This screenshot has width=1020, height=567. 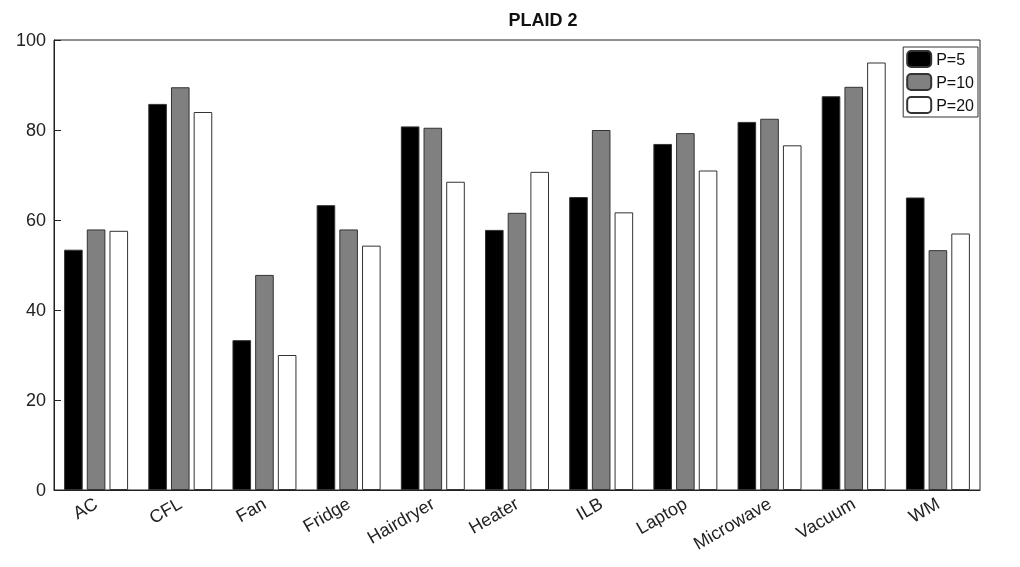 I want to click on y-tick-label: 60, so click(x=35, y=220).